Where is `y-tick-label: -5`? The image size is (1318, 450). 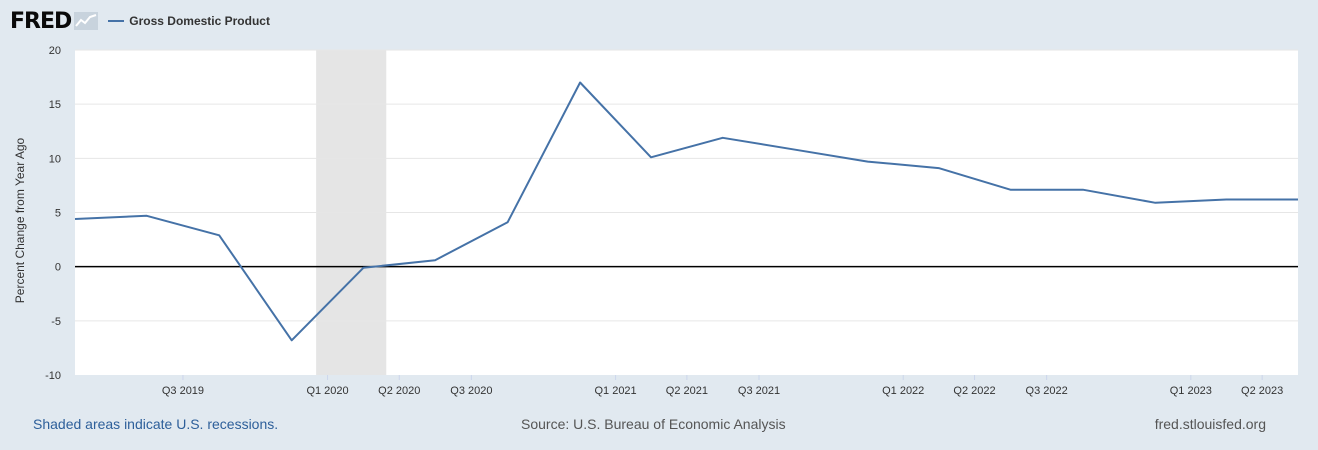 y-tick-label: -5 is located at coordinates (56, 322).